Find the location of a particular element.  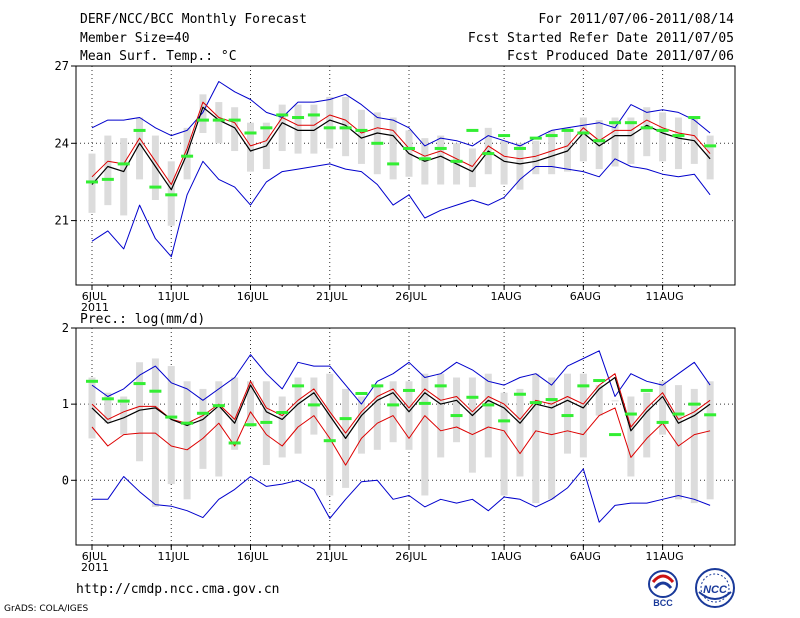

ncc-logo: NCC is located at coordinates (715, 588).